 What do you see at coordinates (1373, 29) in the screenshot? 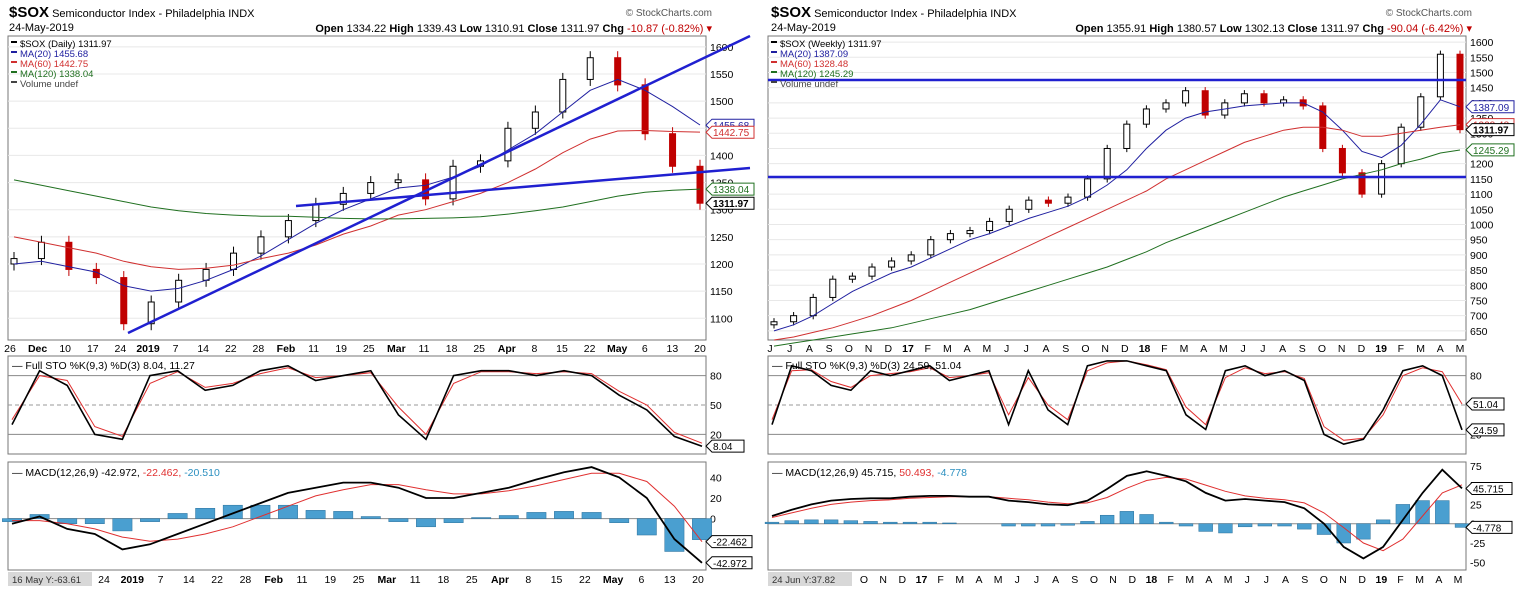
I see `chg-label: Chg` at bounding box center [1373, 29].